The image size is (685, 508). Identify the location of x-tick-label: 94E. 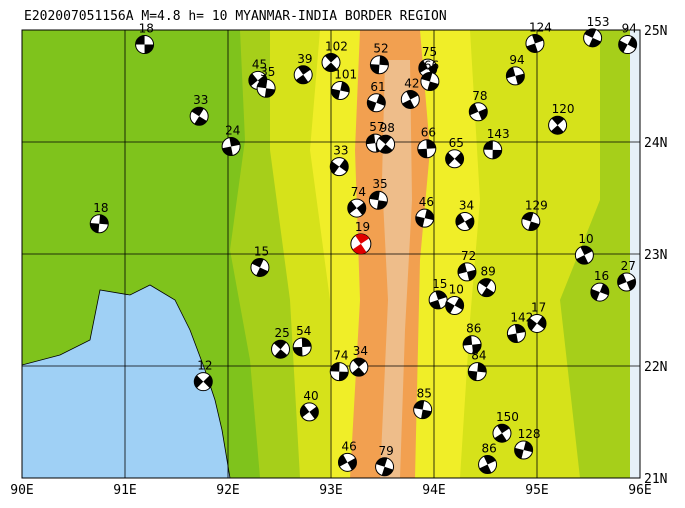
(433, 490).